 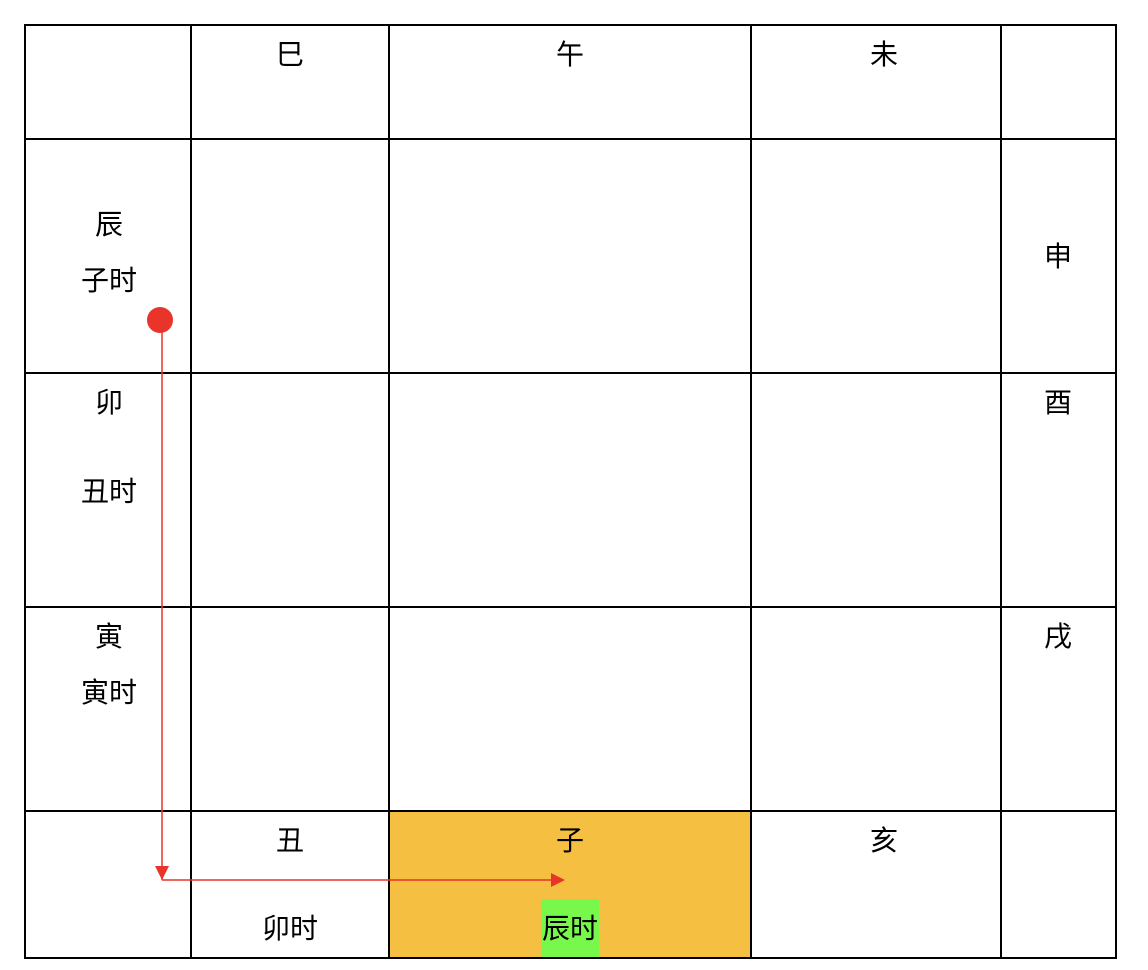 I want to click on label-chen: 辰, so click(x=109, y=224).